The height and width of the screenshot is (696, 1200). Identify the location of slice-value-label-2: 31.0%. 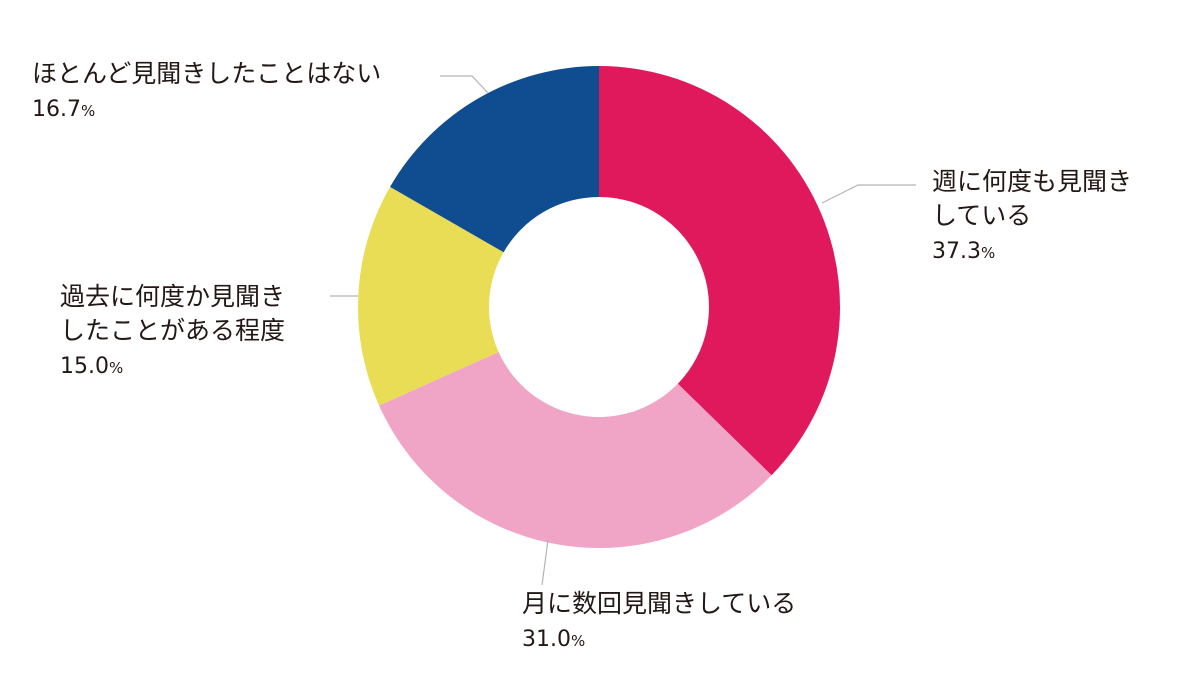
(553, 639).